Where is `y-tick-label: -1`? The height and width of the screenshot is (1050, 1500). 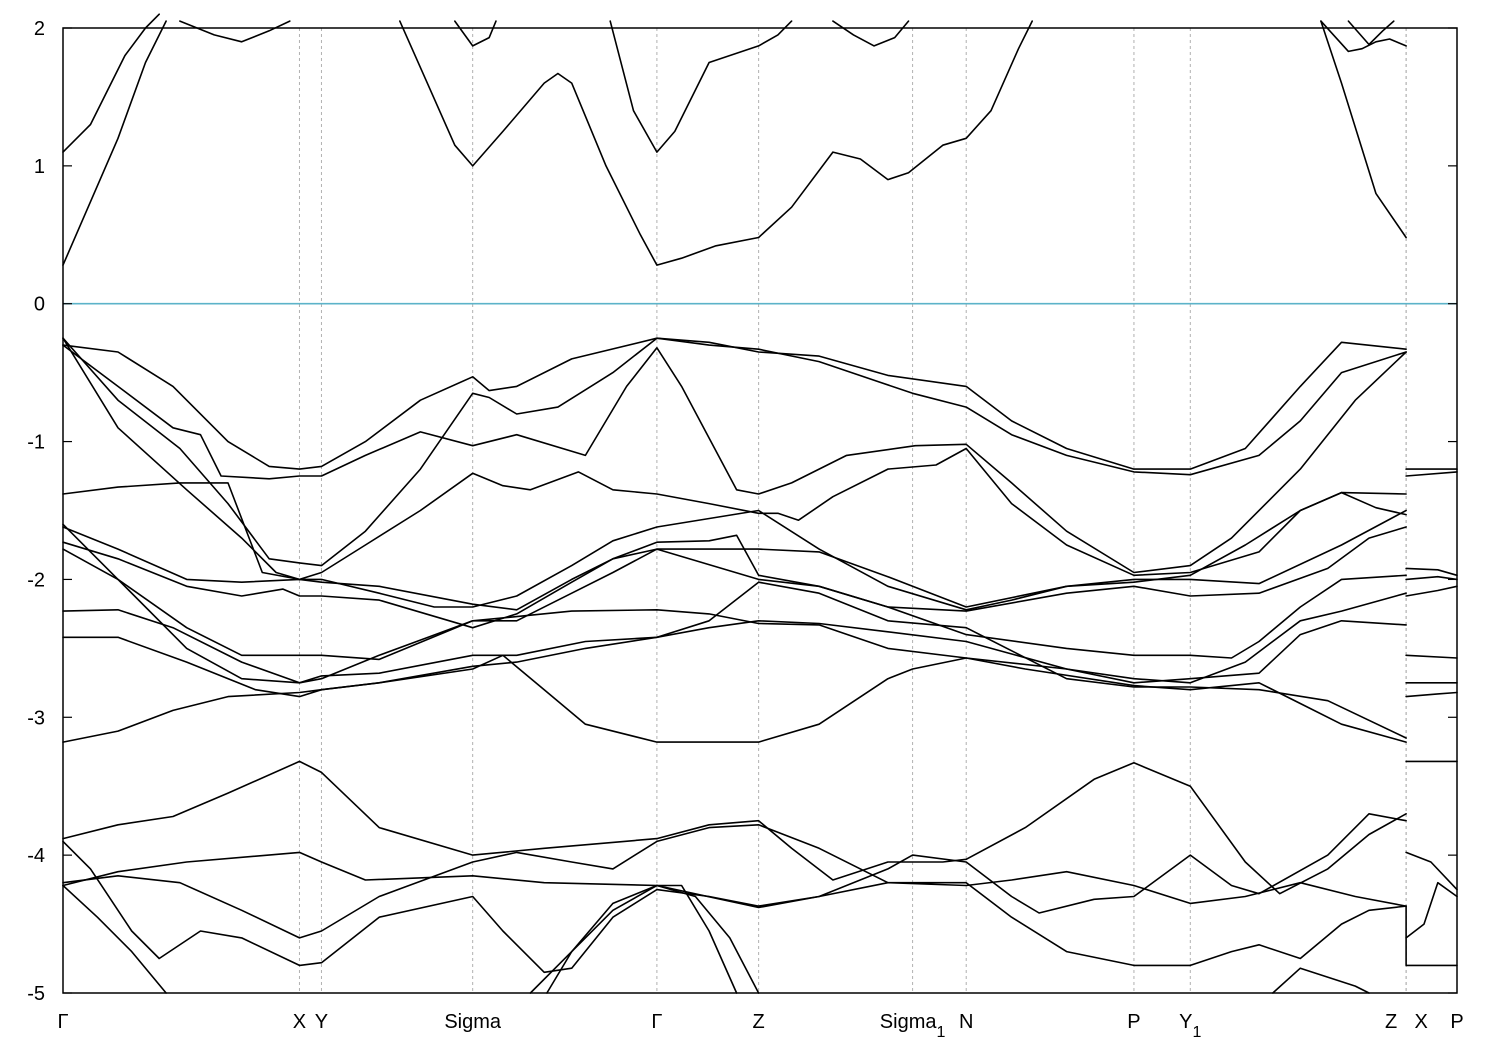 y-tick-label: -1 is located at coordinates (36, 443).